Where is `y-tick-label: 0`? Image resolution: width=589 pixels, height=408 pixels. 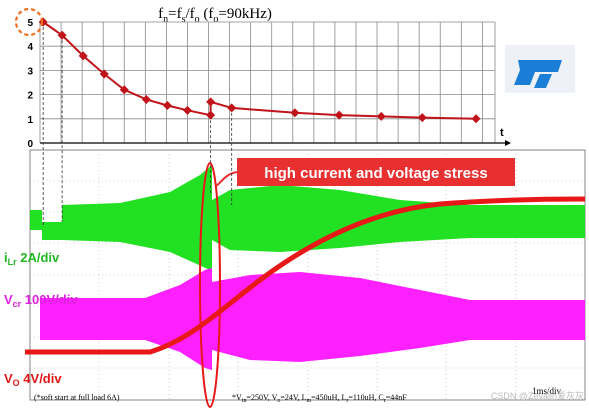
y-tick-label: 0 is located at coordinates (30, 144).